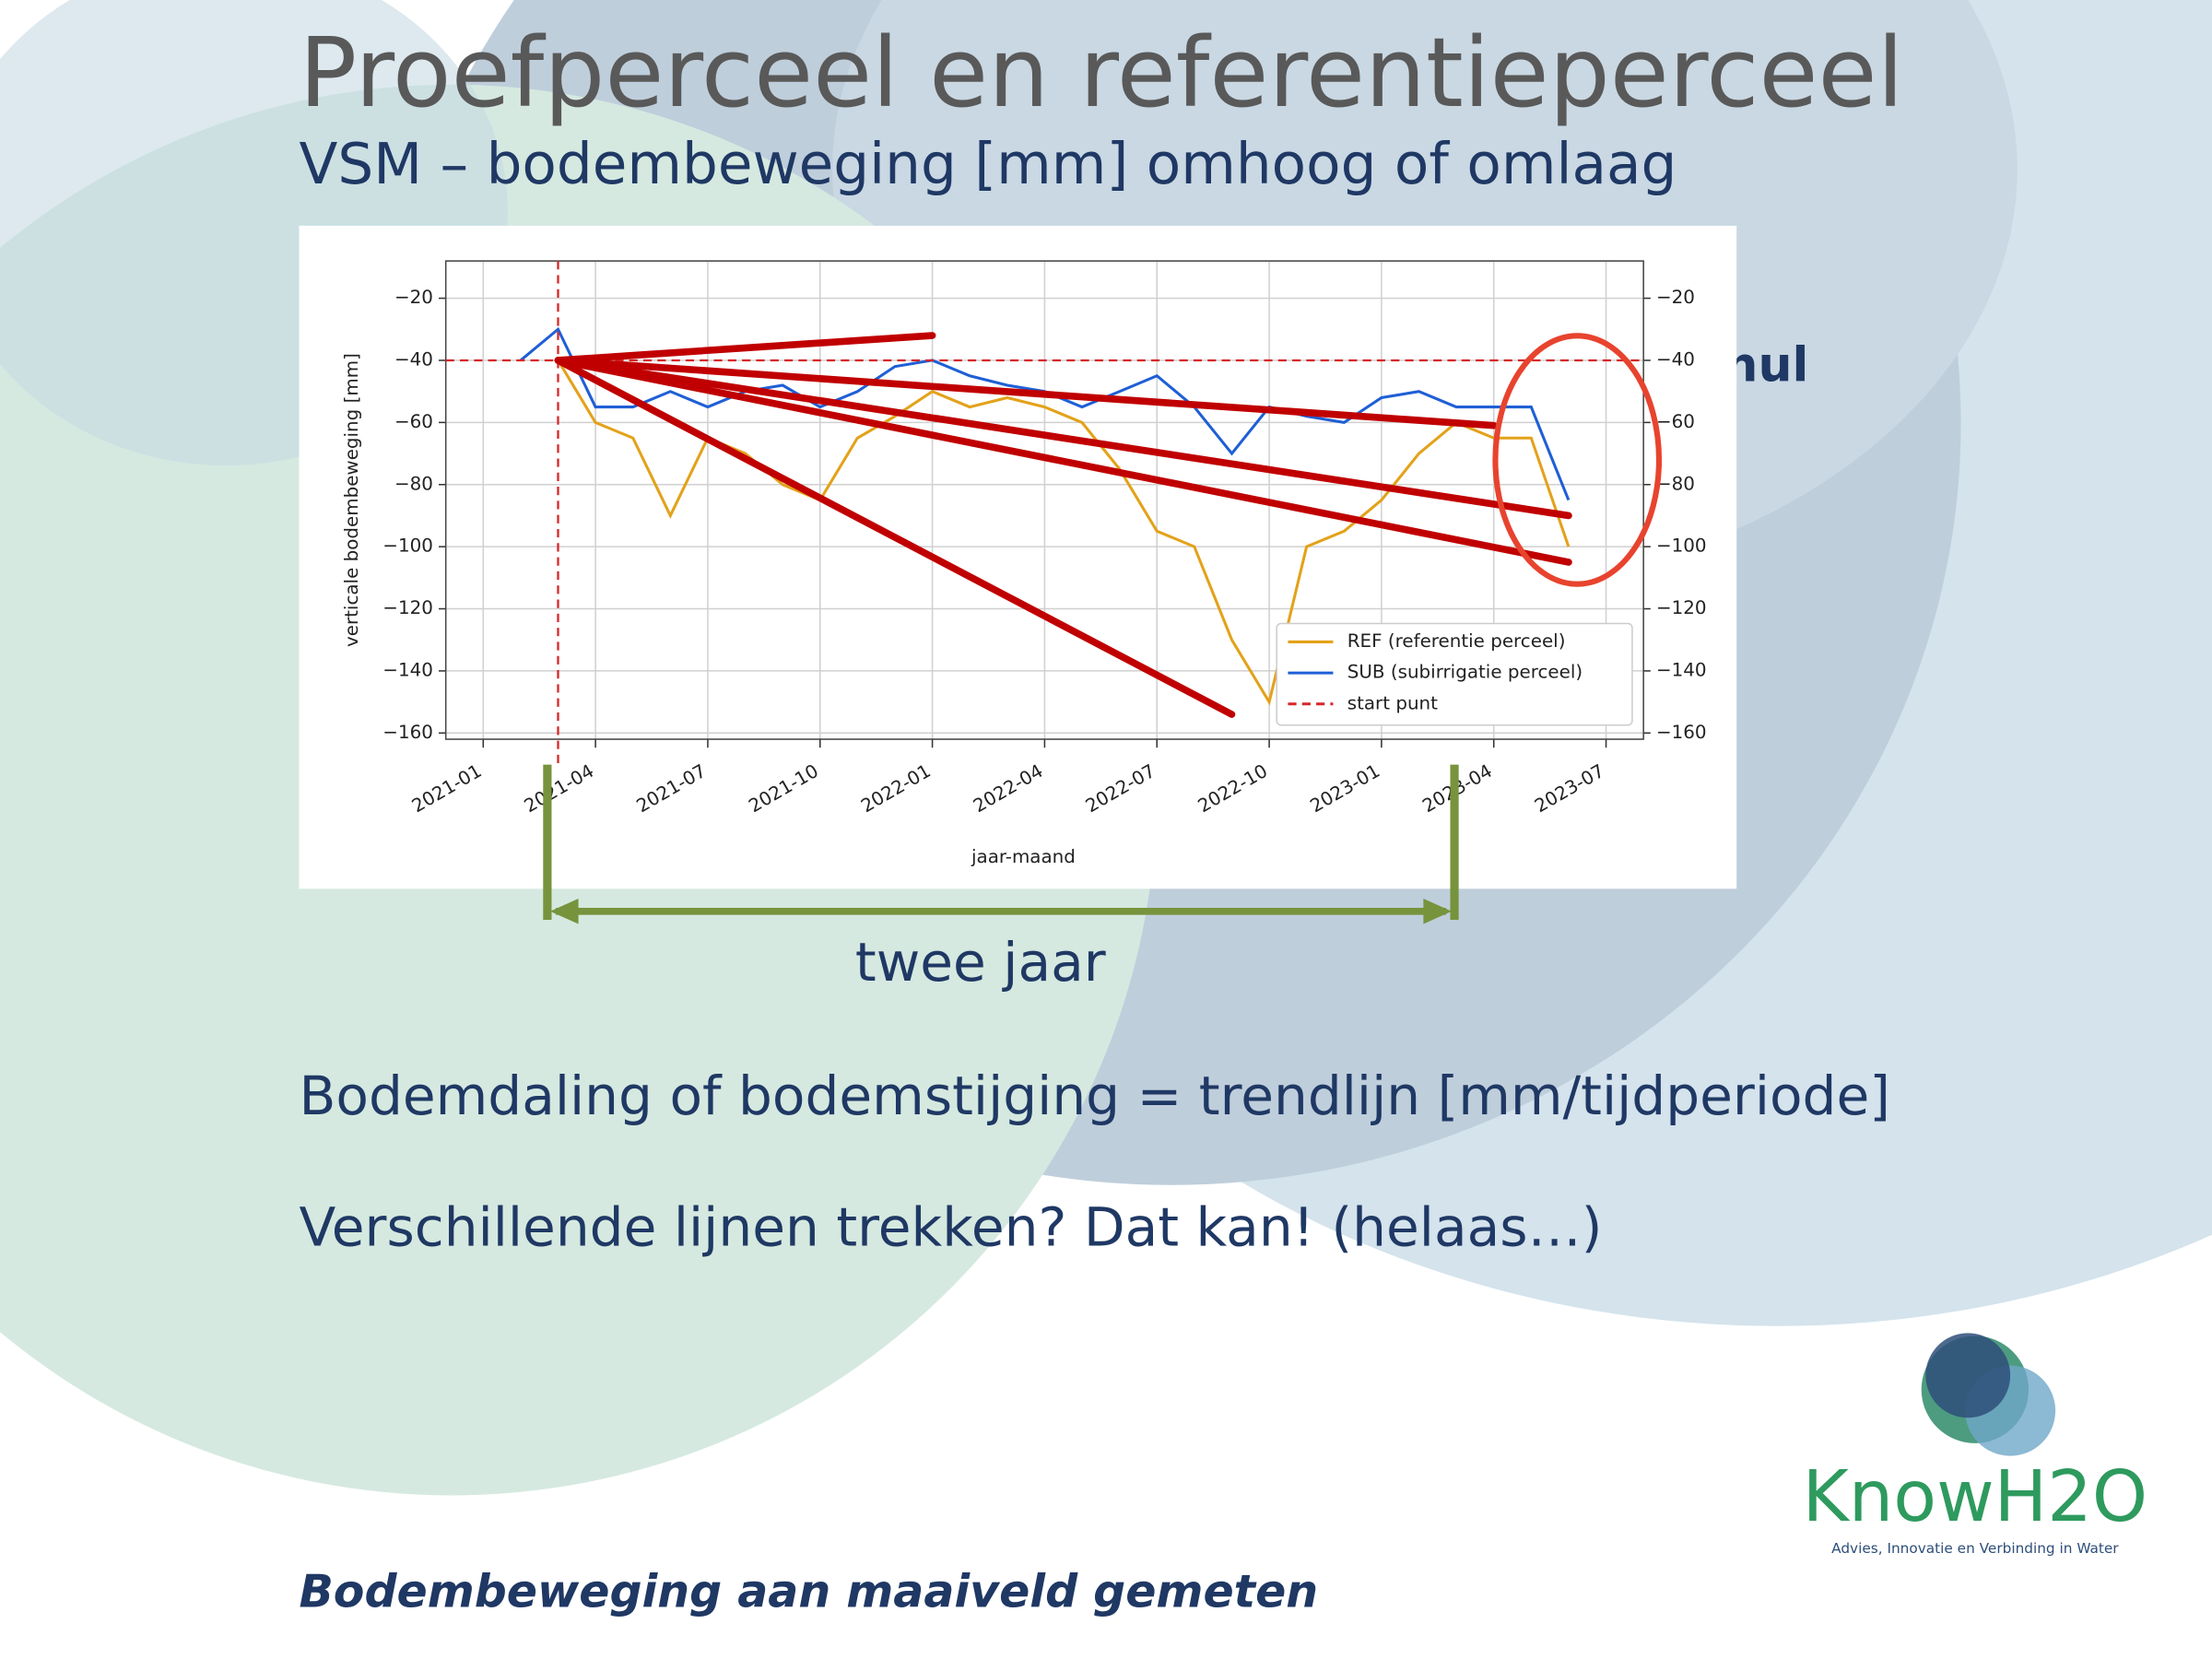 This screenshot has height=1659, width=2212. I want to click on y2-tick-label: −160, so click(1681, 732).